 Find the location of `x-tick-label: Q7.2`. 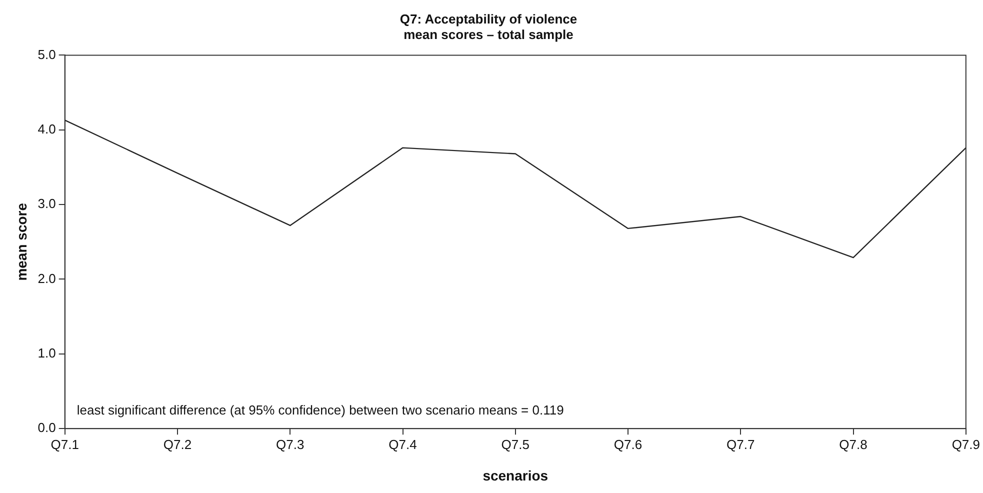

x-tick-label: Q7.2 is located at coordinates (177, 444).